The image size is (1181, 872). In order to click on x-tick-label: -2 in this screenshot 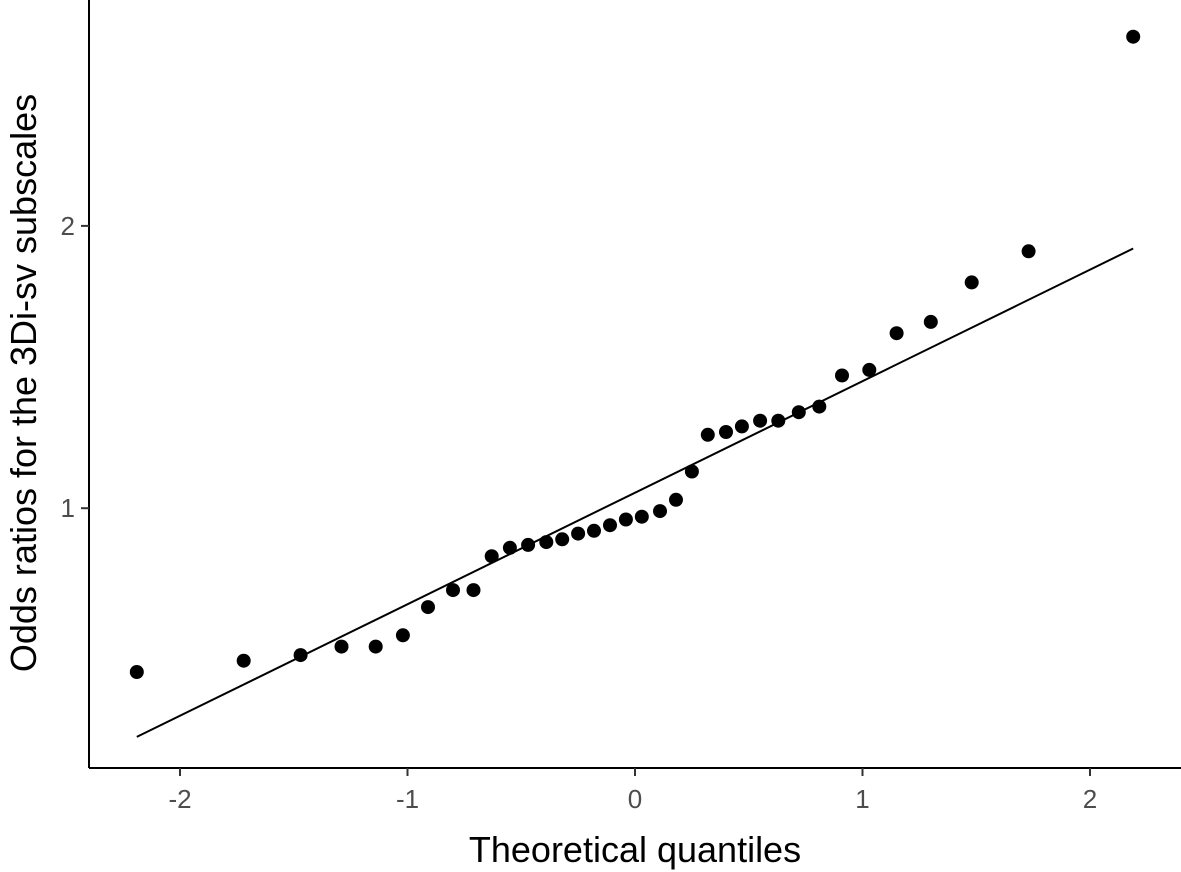, I will do `click(179, 799)`.